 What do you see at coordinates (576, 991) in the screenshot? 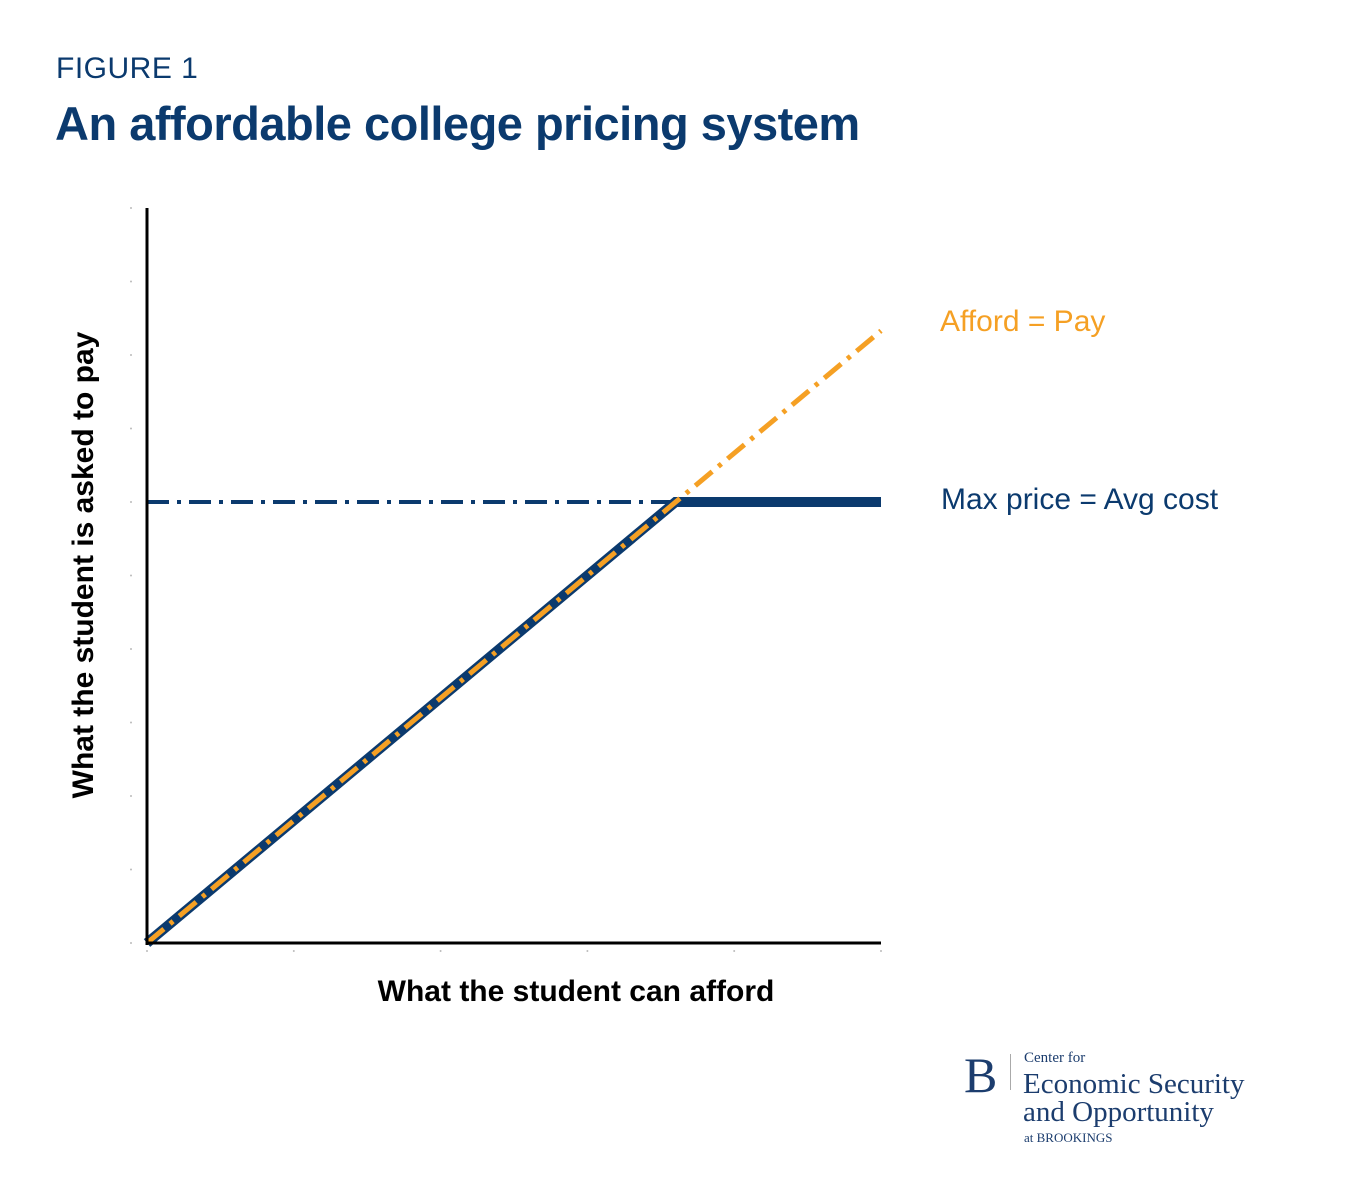
I see `x-axis-label: What the student can afford` at bounding box center [576, 991].